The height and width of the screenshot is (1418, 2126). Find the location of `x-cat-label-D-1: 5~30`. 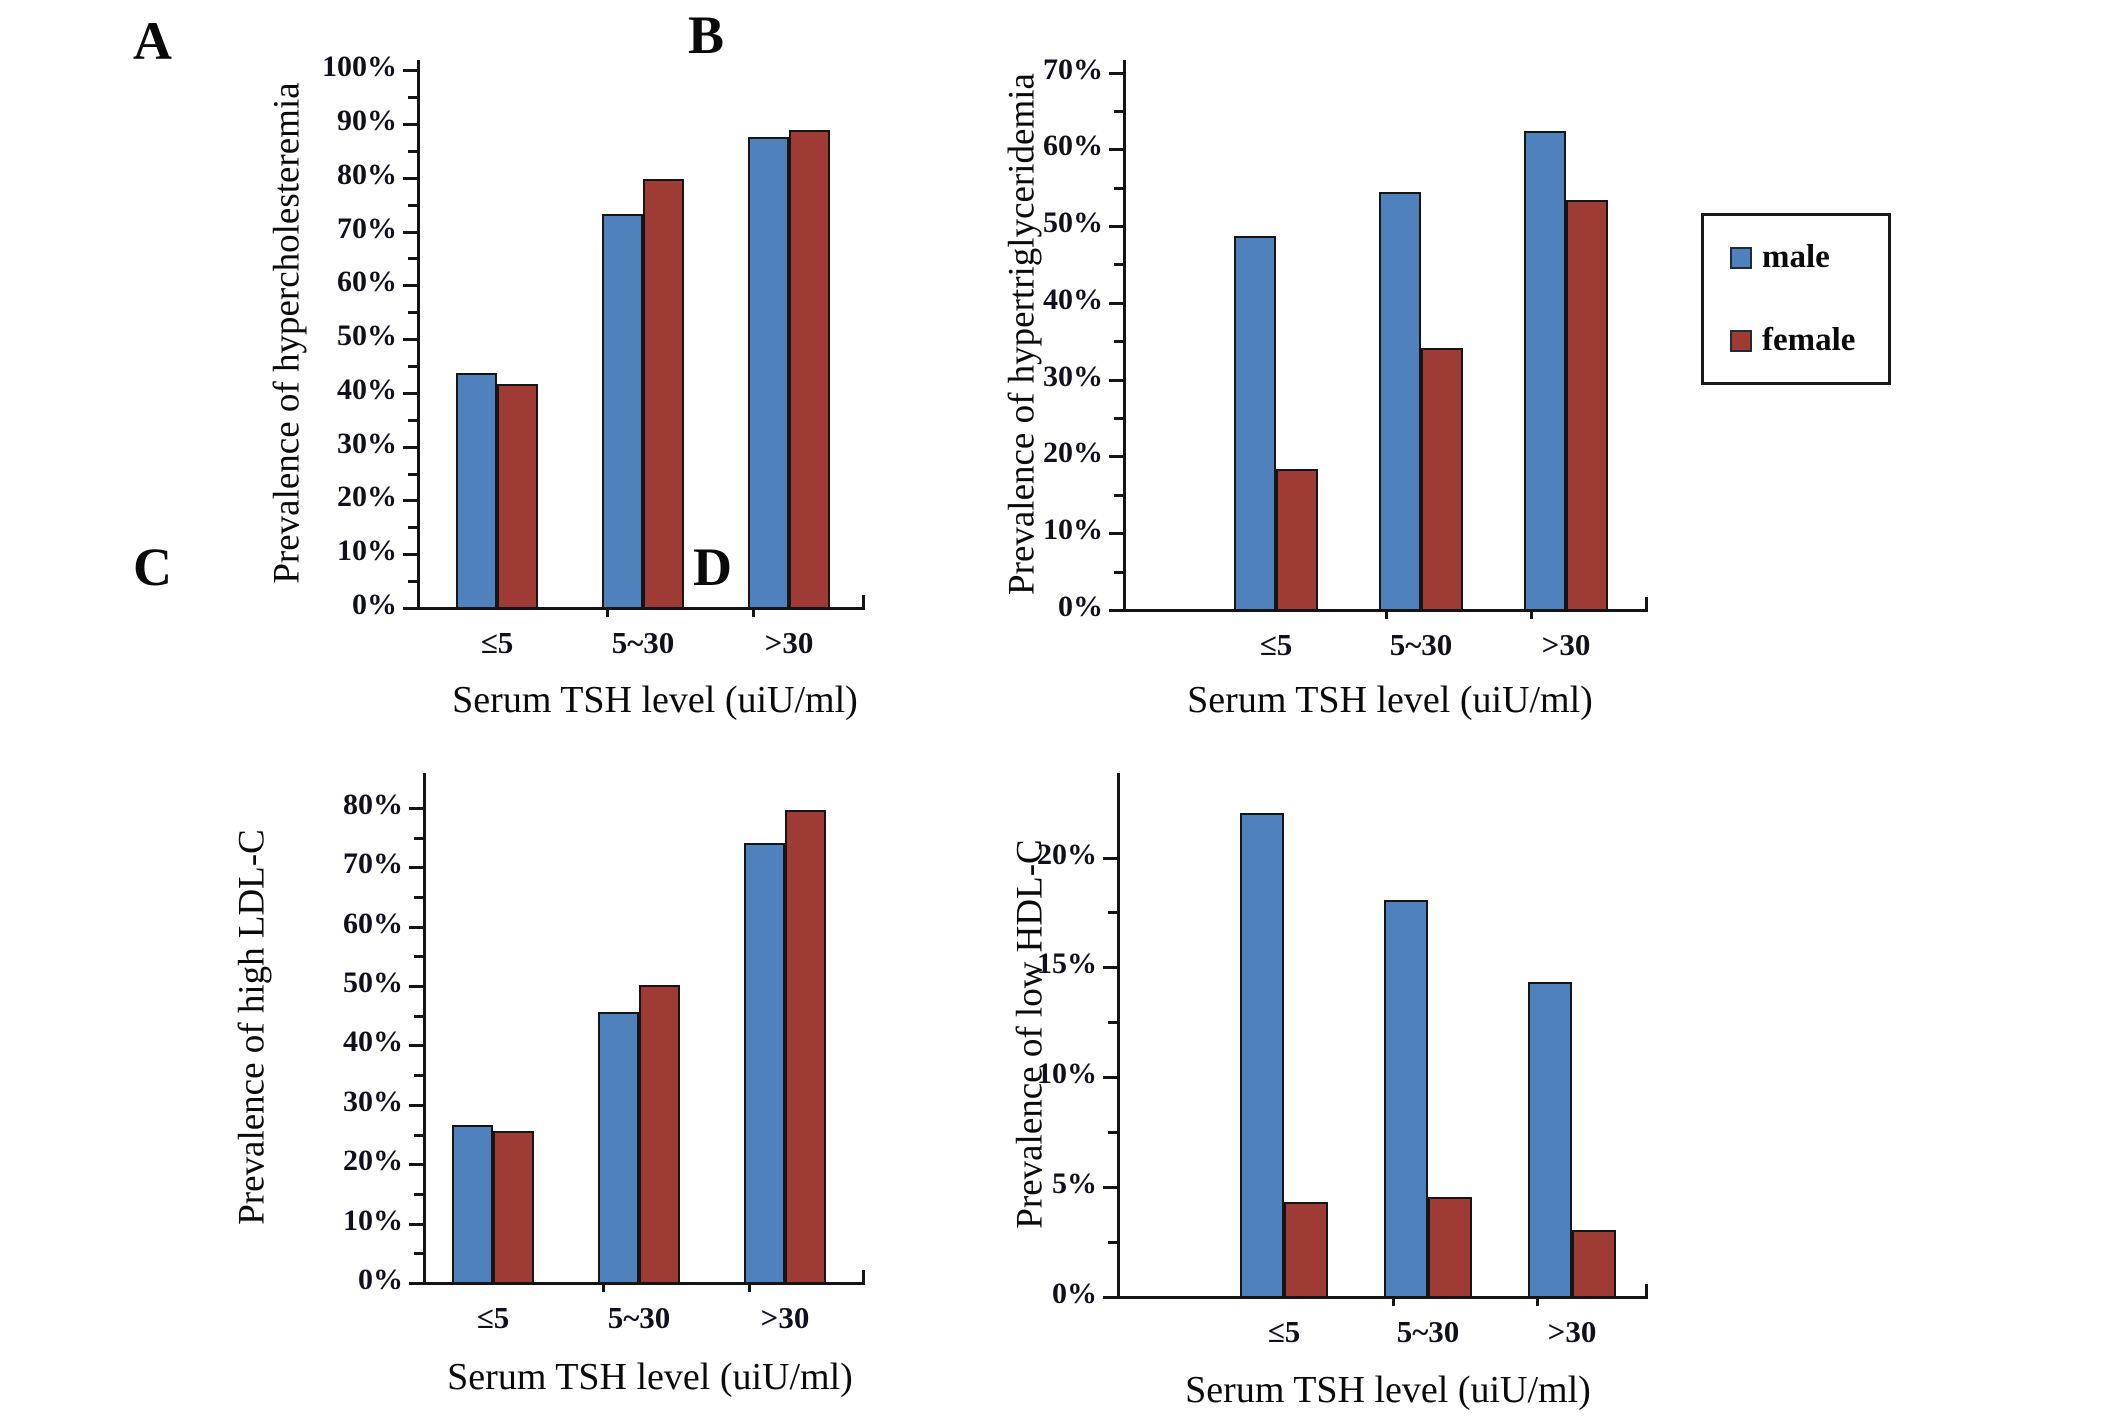

x-cat-label-D-1: 5~30 is located at coordinates (1428, 1331).